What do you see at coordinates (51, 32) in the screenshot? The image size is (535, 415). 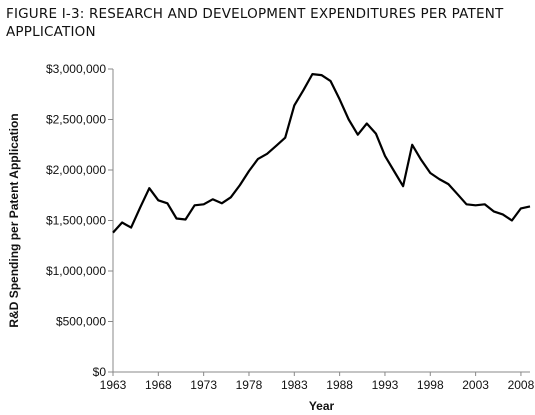 I see `chart-title-line-2: APPLICATION` at bounding box center [51, 32].